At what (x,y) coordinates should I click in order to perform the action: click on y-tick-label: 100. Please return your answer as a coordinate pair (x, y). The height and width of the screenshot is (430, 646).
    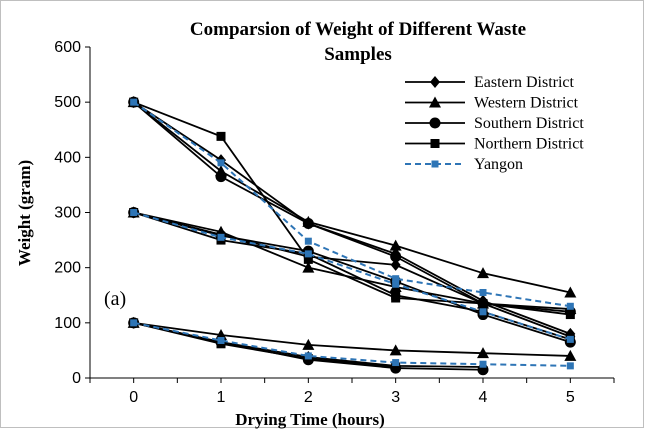
    Looking at the image, I should click on (67, 323).